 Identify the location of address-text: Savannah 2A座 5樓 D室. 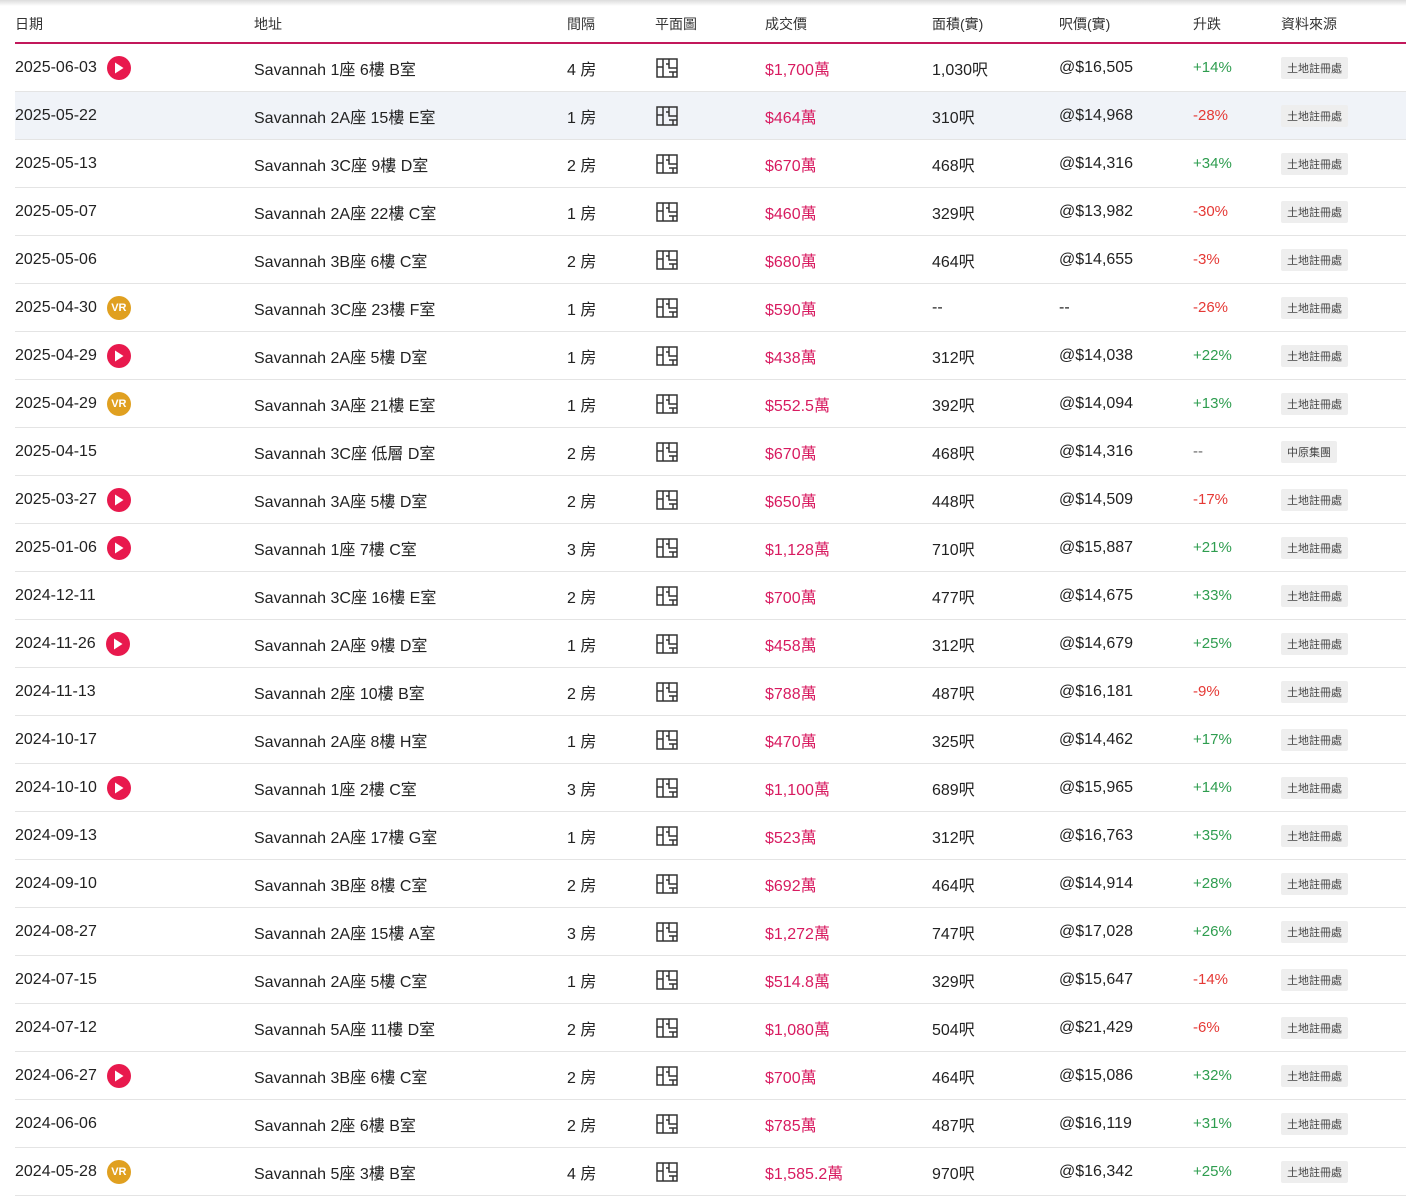
(341, 358).